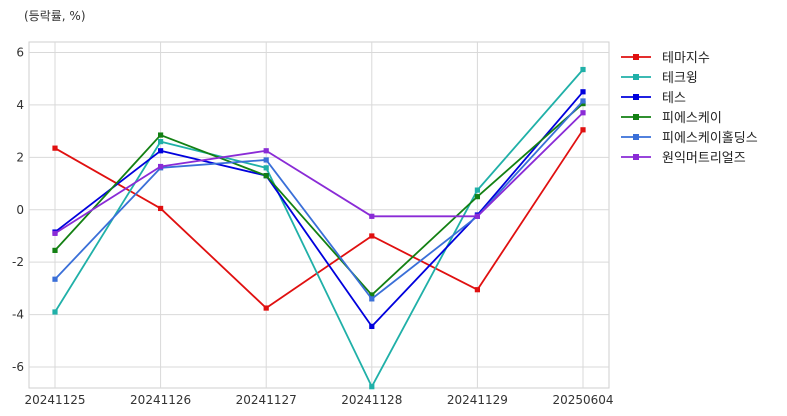 This screenshot has width=787, height=416. I want to click on legend-item-0: 테마지수, so click(665, 58).